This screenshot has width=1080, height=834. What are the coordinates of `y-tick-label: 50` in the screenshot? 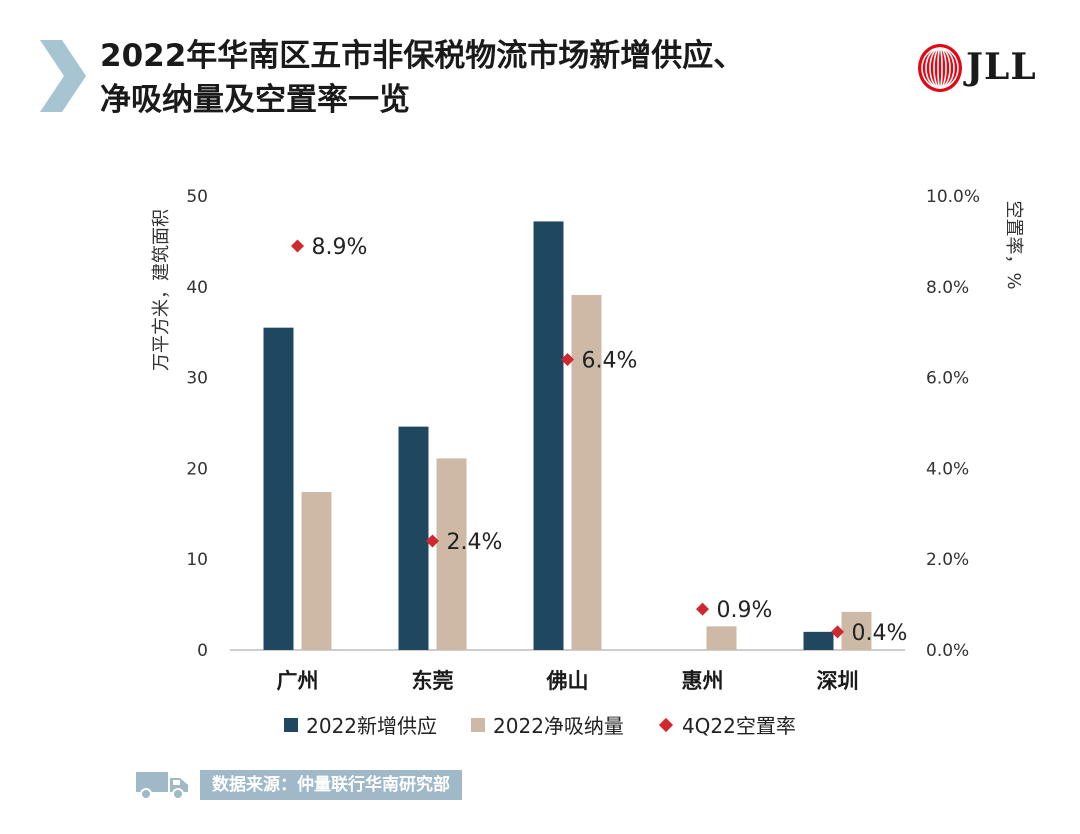 It's located at (197, 197).